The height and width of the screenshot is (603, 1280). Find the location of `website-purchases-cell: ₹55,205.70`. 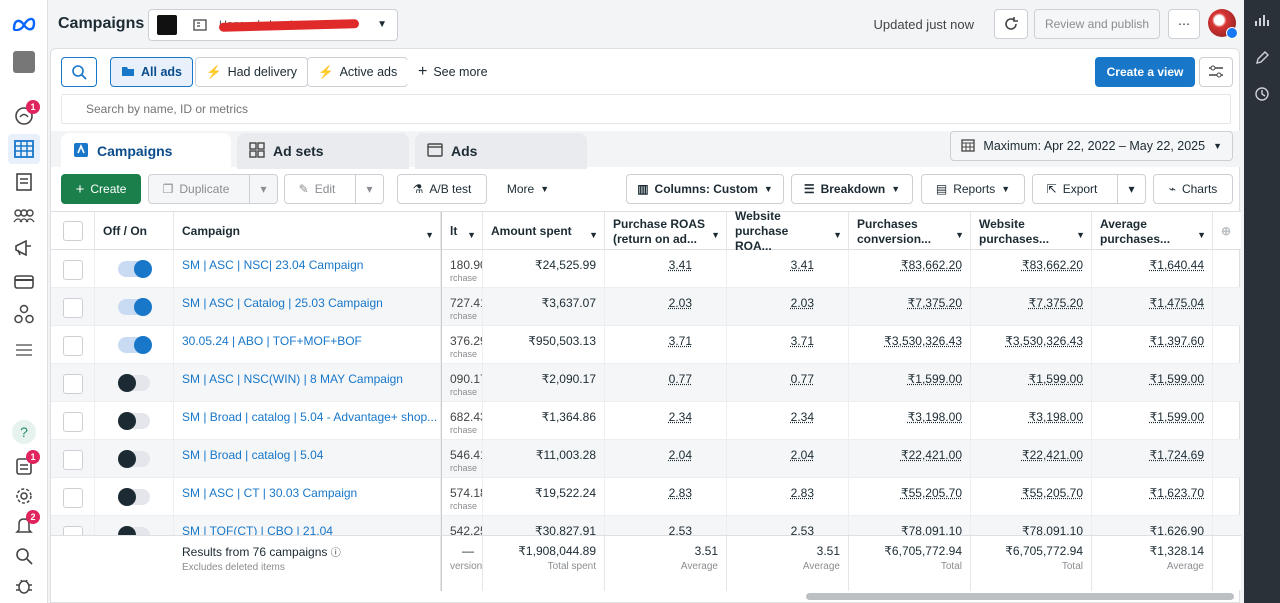

website-purchases-cell: ₹55,205.70 is located at coordinates (1031, 497).